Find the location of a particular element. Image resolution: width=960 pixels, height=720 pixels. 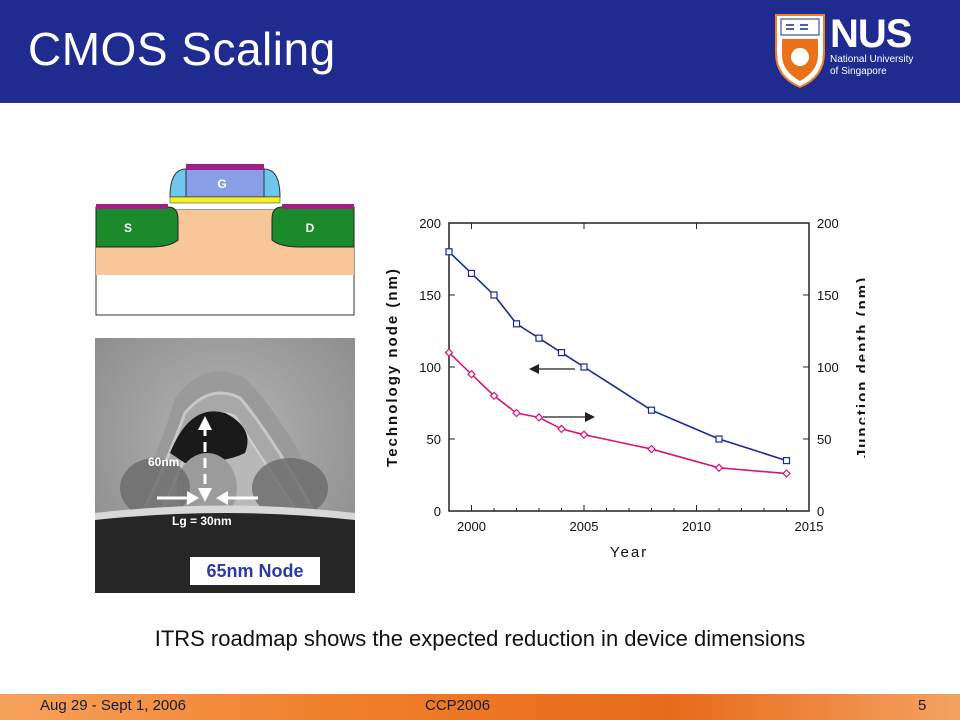

y-tick-label-right: 200 is located at coordinates (828, 223).